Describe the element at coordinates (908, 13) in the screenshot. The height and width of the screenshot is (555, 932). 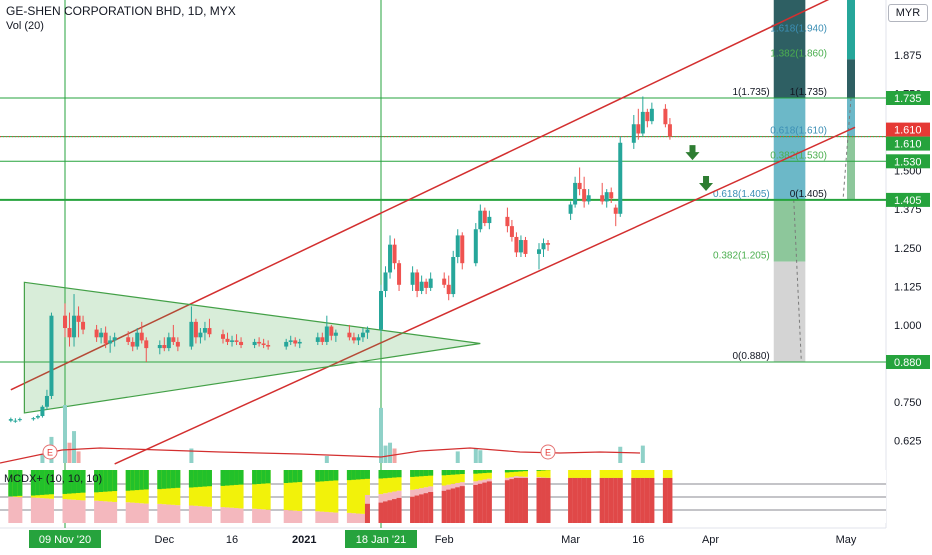
I see `currency-badge: MYR` at that location.